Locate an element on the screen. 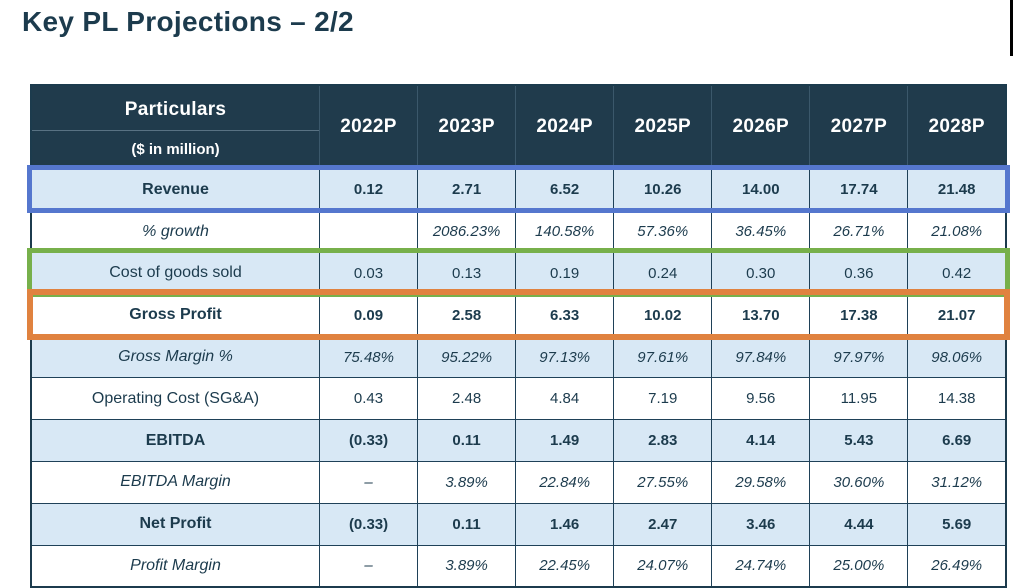  value-cell: 6.33 is located at coordinates (565, 315).